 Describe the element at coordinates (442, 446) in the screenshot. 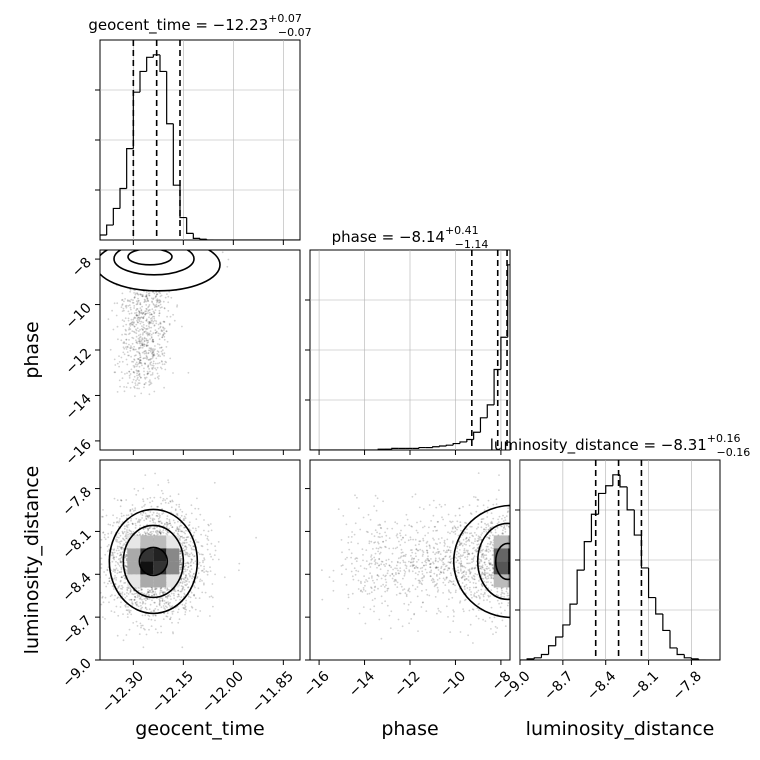

I see `hist-bin` at that location.